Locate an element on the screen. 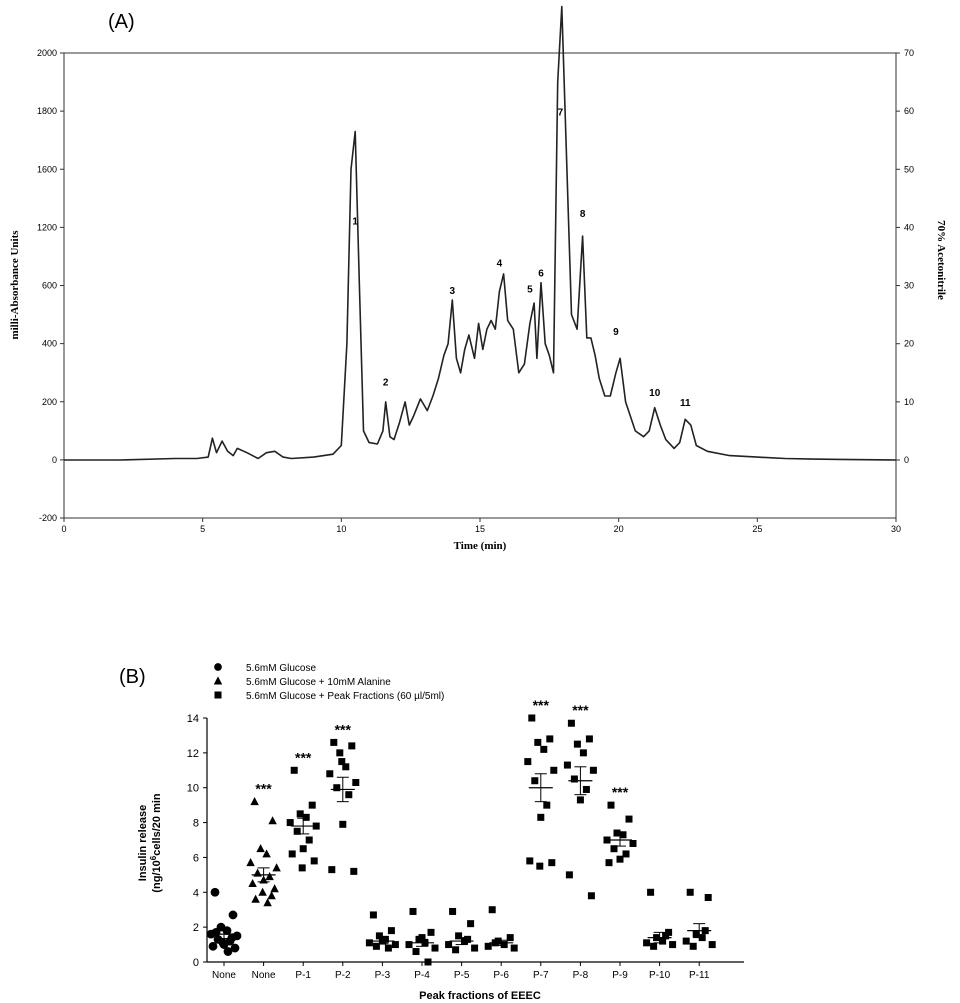  data-points is located at coordinates (461, 840).